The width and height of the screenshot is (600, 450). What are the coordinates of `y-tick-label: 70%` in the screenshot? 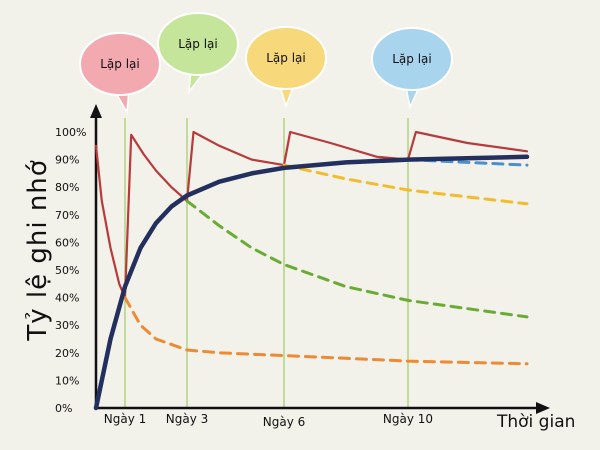 It's located at (67, 215).